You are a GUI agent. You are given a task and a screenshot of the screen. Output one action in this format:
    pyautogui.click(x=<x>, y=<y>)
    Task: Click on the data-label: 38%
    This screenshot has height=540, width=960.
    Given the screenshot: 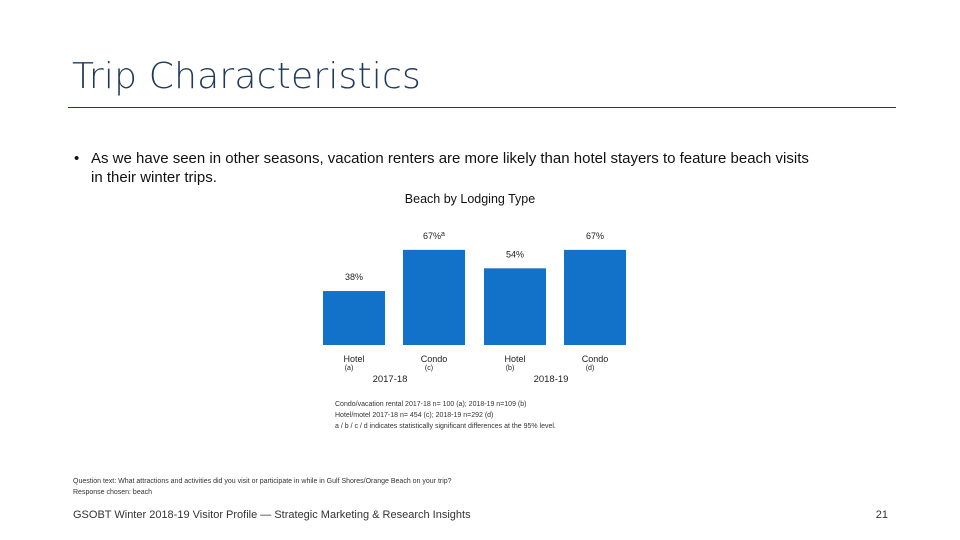 What is the action you would take?
    pyautogui.click(x=354, y=277)
    